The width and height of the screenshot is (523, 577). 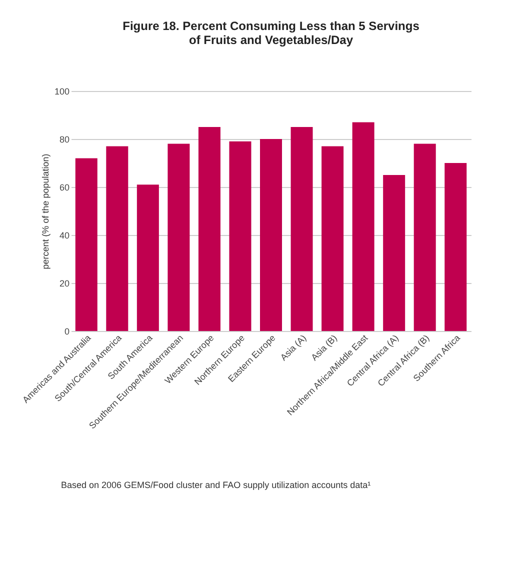 I want to click on y-axis-title: percent (% of the population), so click(x=45, y=212).